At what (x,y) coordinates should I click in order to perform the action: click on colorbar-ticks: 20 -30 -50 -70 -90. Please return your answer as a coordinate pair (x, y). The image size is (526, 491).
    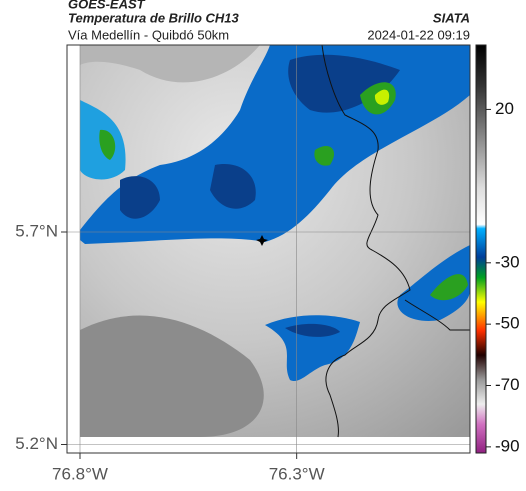
    Looking at the image, I should click on (503, 277).